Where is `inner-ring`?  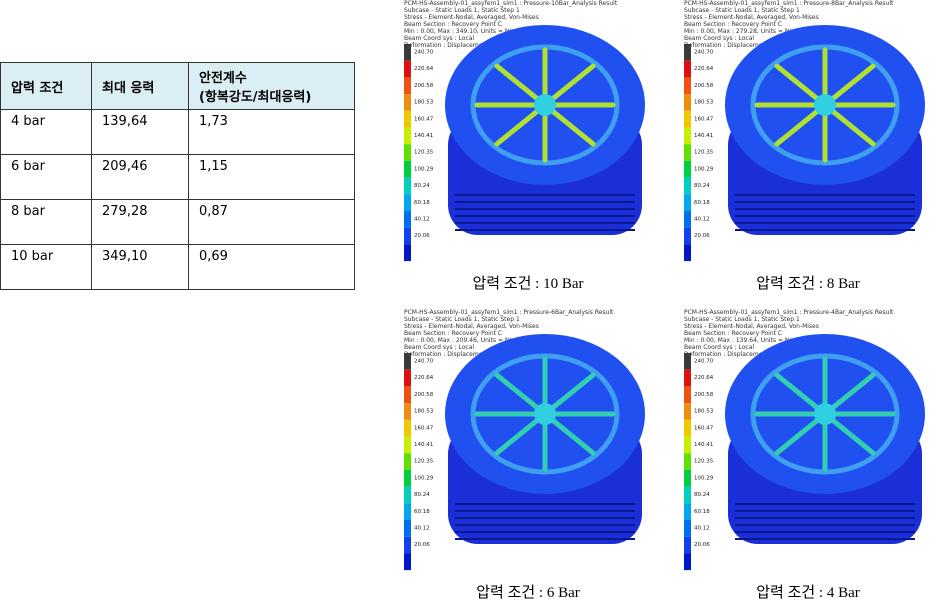
inner-ring is located at coordinates (825, 414).